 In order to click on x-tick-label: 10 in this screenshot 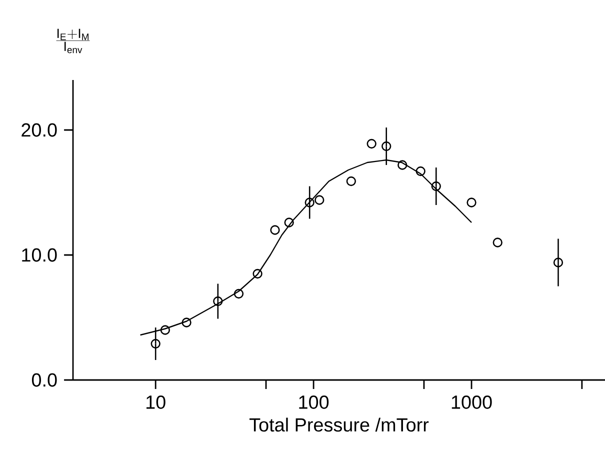, I will do `click(156, 402)`.